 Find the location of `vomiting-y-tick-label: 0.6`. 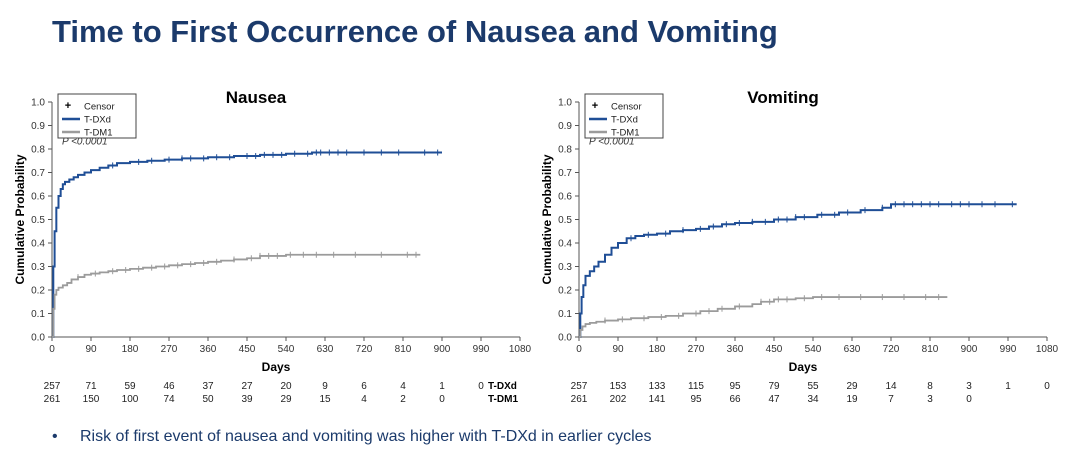

vomiting-y-tick-label: 0.6 is located at coordinates (565, 197).